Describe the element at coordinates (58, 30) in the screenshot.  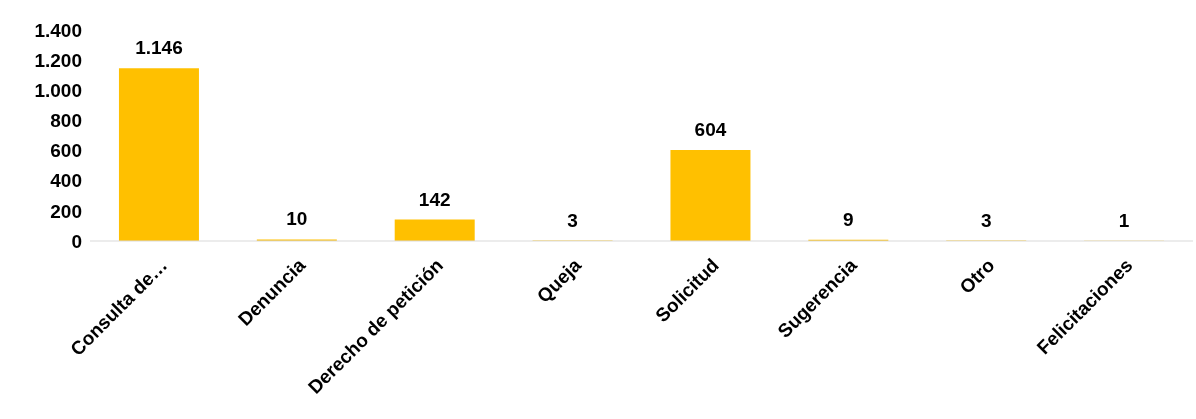
I see `y-tick-label: 1.400` at that location.